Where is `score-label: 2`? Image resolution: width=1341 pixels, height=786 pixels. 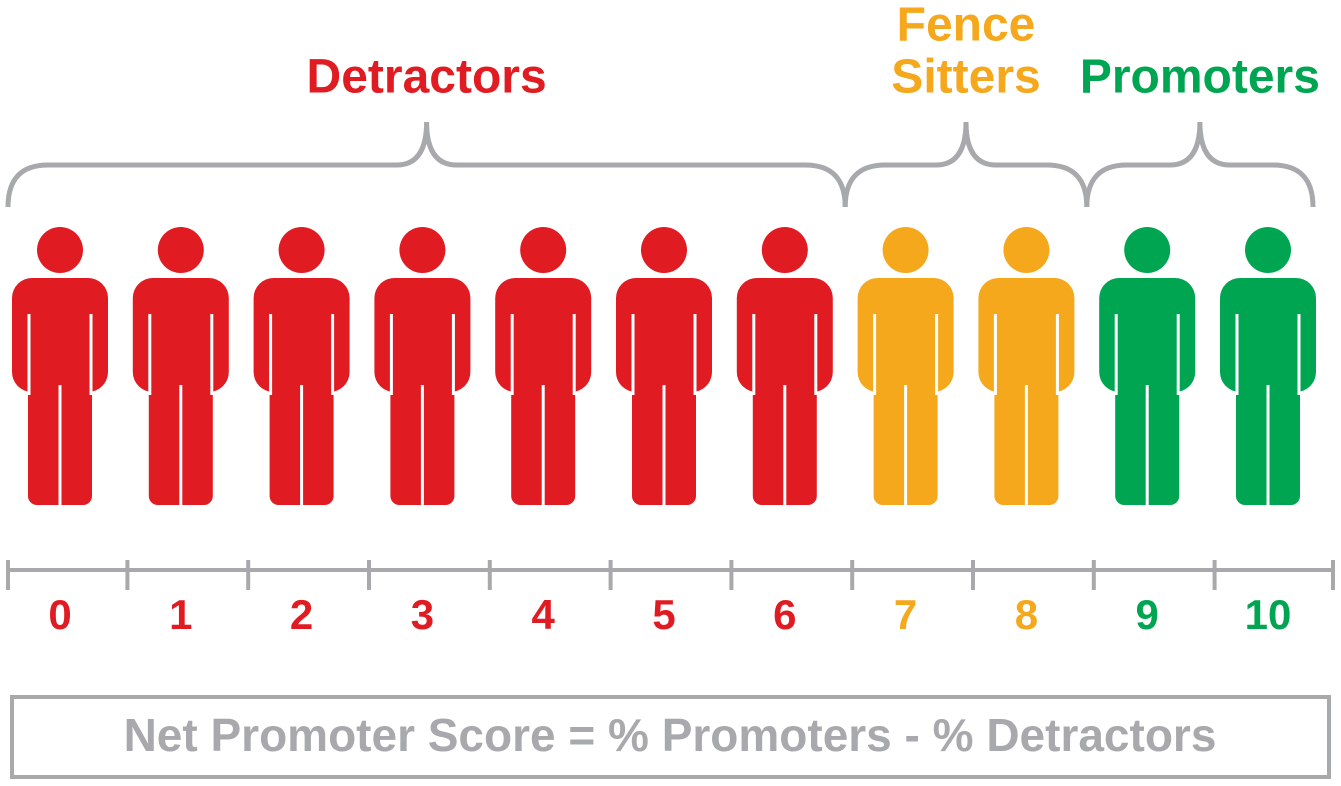 score-label: 2 is located at coordinates (301, 614).